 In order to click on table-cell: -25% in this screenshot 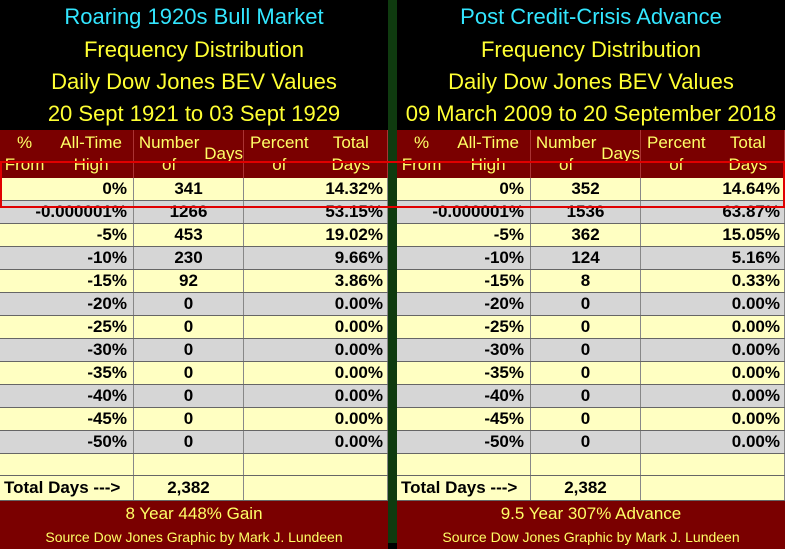, I will do `click(67, 327)`.